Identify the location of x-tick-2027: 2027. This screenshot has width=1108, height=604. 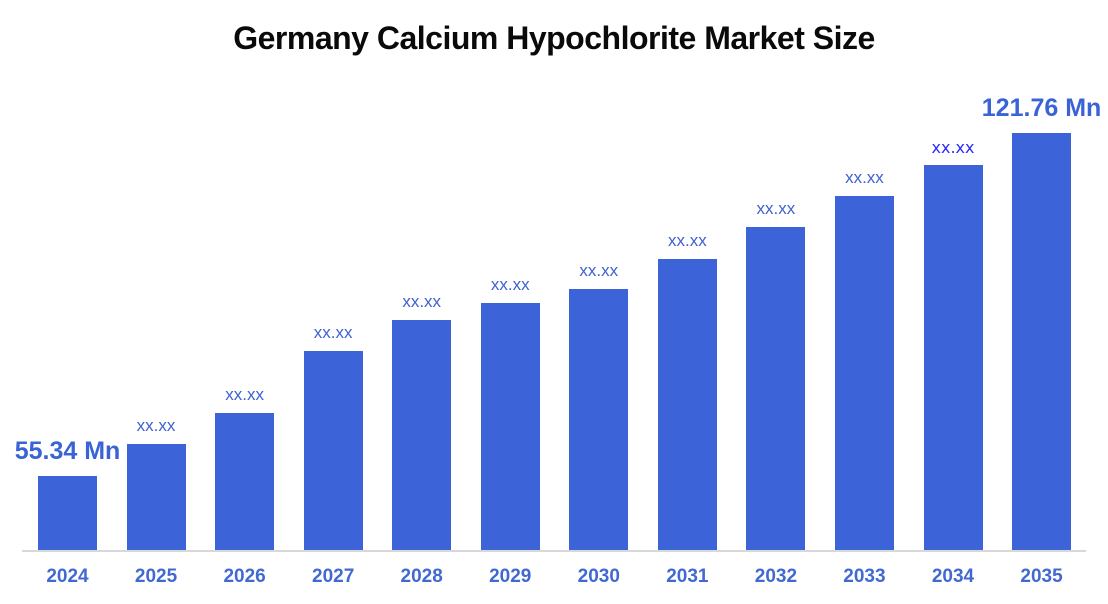
(333, 576).